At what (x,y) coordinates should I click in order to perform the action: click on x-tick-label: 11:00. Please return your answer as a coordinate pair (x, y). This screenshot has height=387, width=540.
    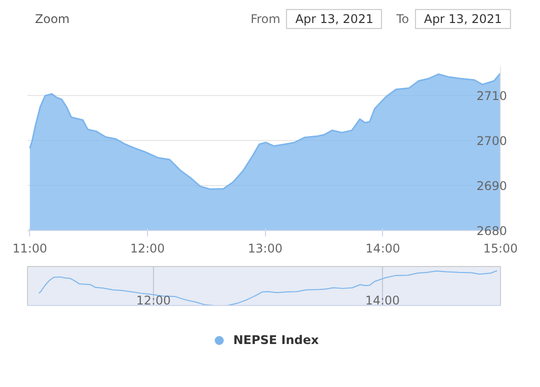
    Looking at the image, I should click on (30, 249).